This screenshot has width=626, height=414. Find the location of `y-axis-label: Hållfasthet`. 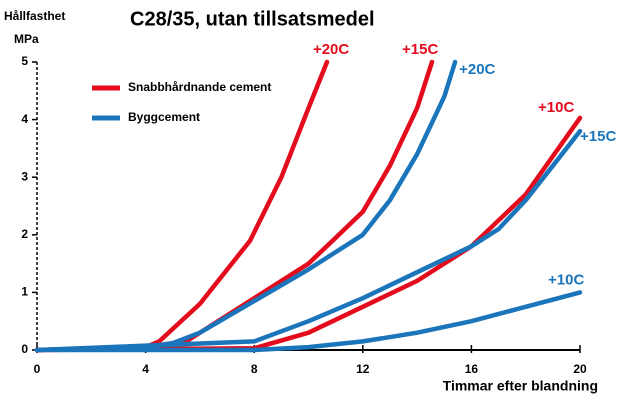

y-axis-label: Hållfasthet is located at coordinates (34, 16).